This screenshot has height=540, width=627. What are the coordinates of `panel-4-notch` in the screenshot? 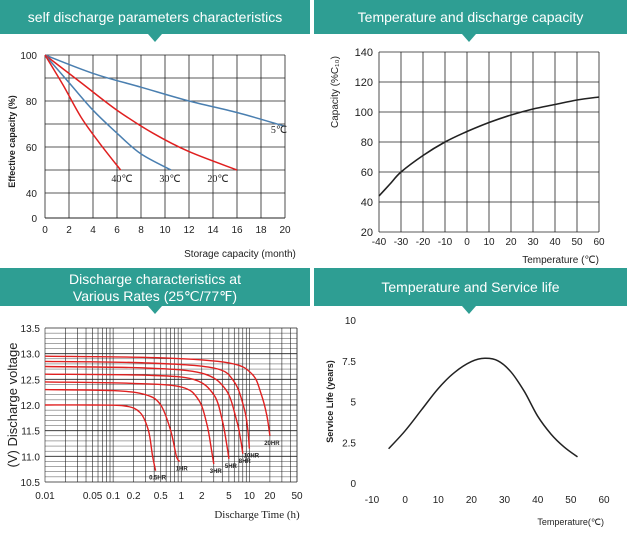 It's located at (469, 310).